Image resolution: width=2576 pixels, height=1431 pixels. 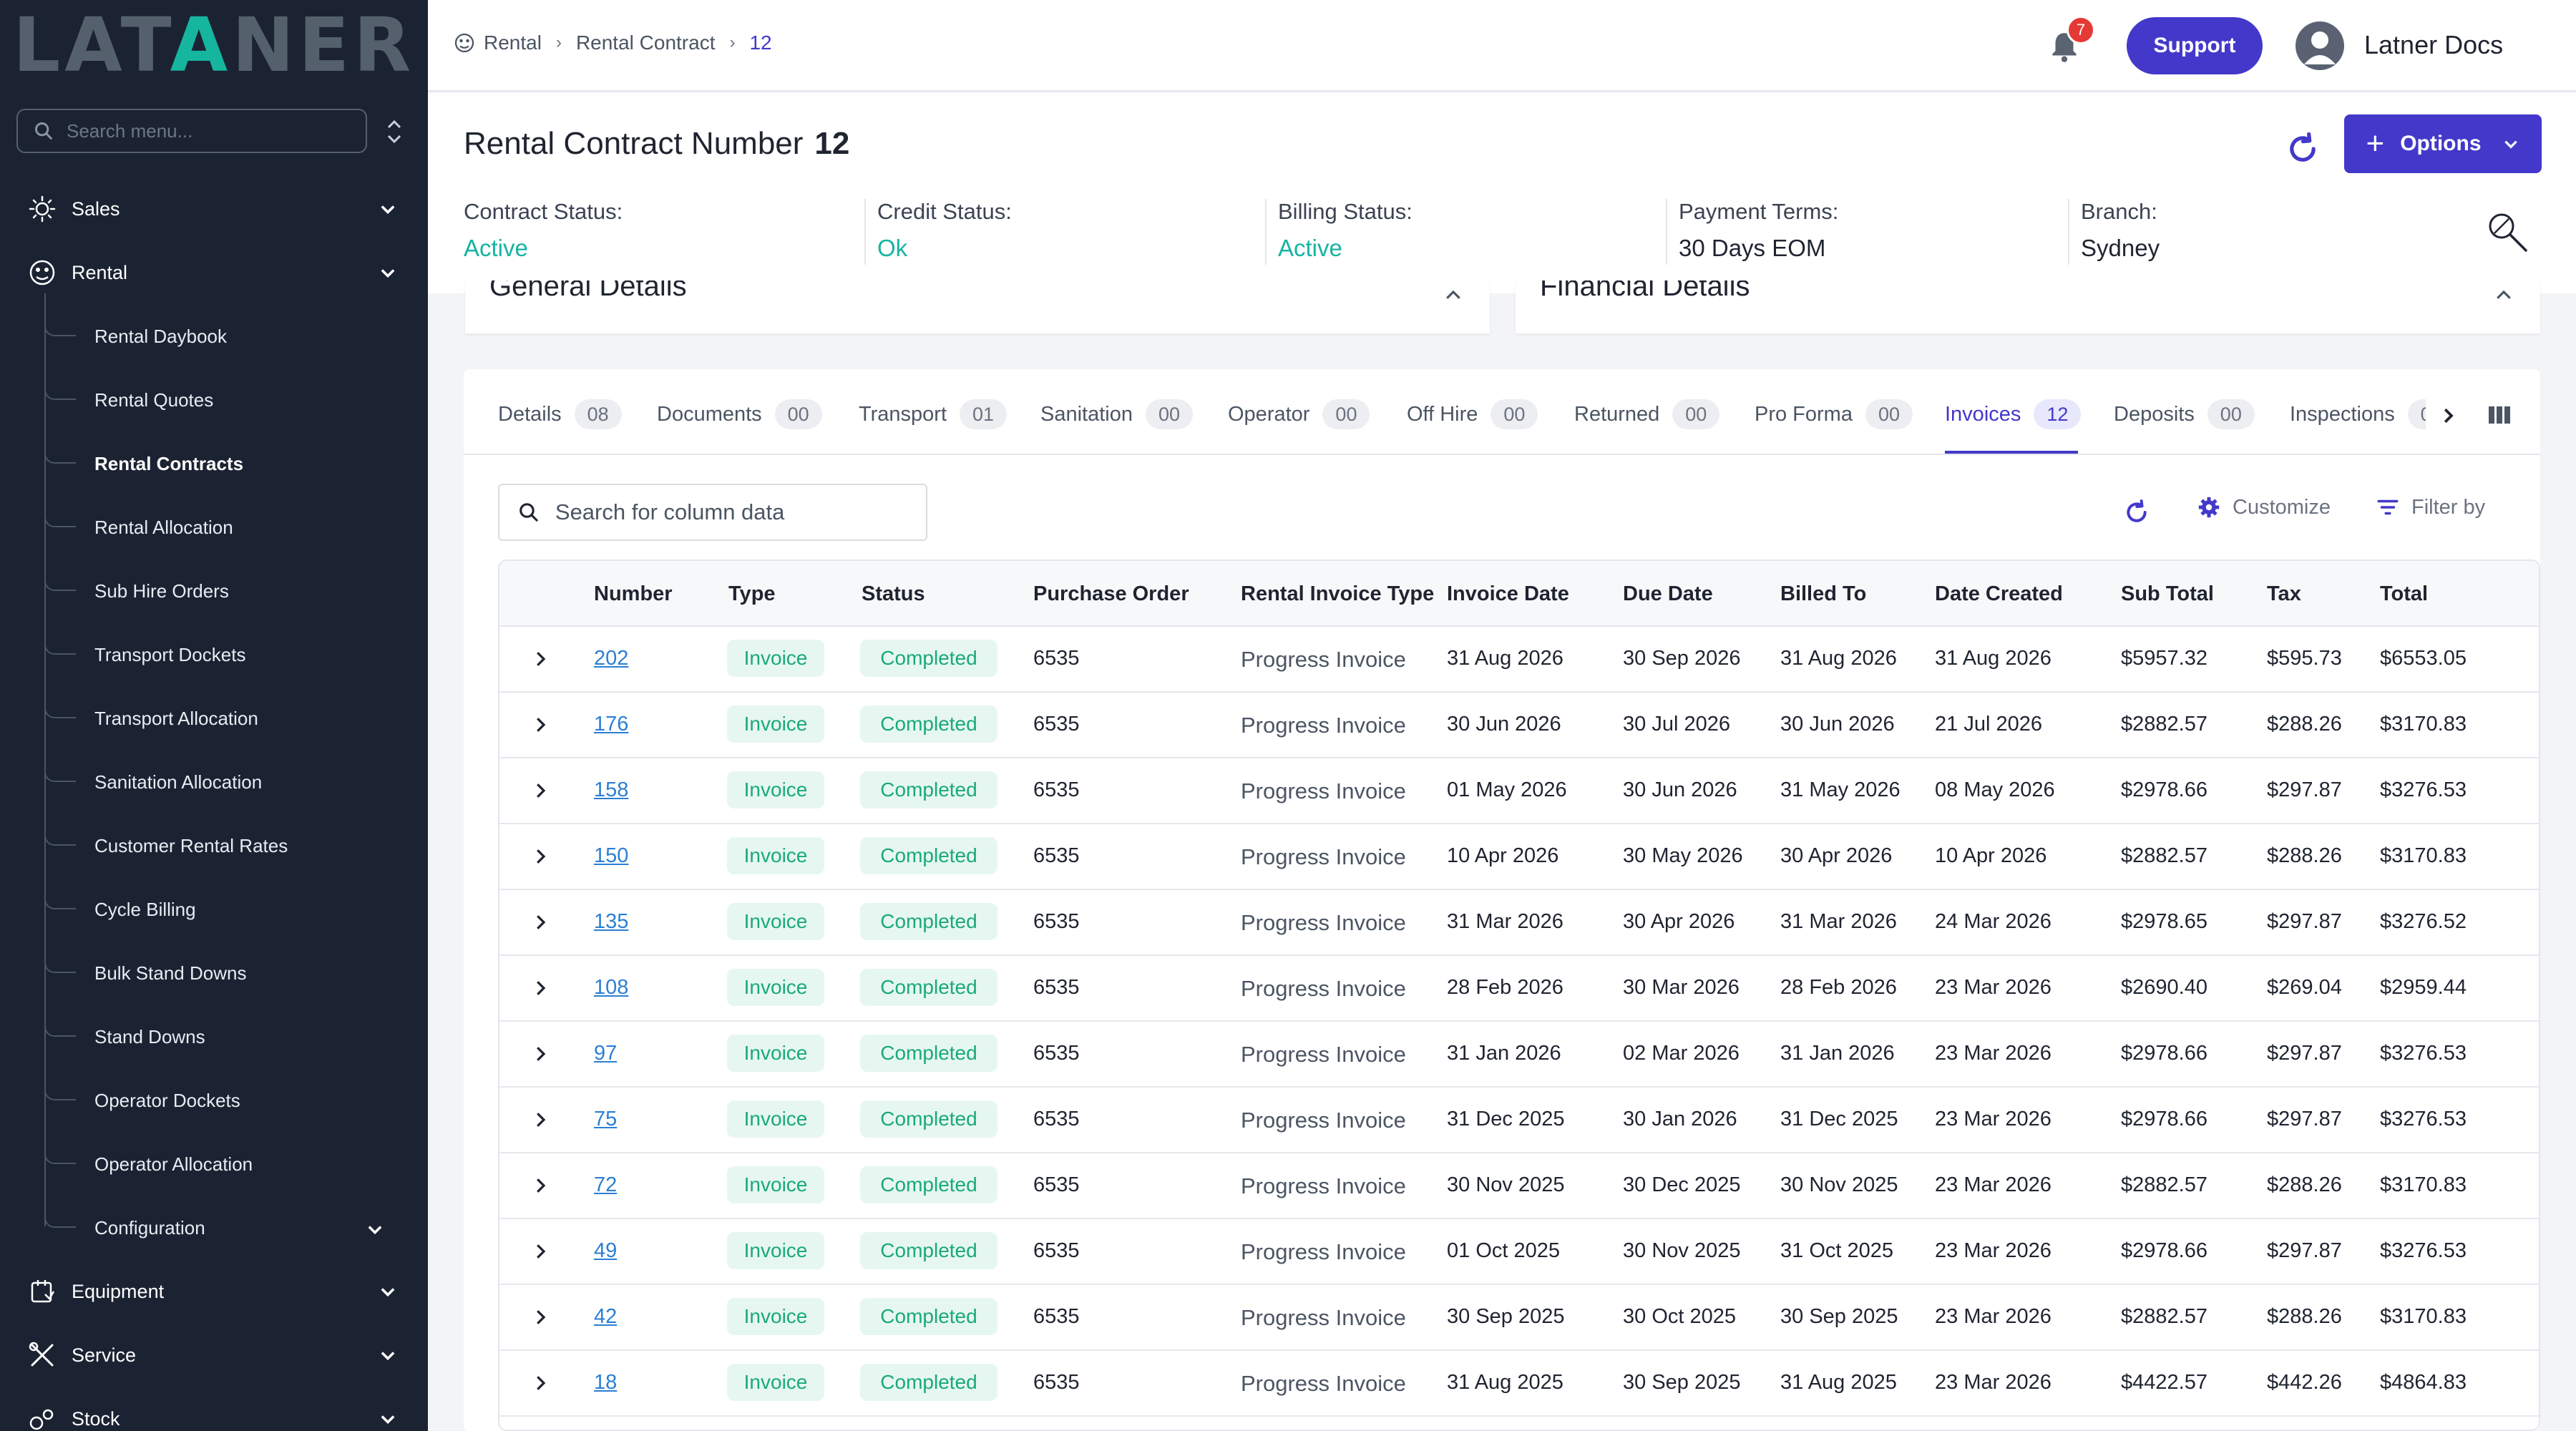 I want to click on invoice-number-link: 97, so click(x=606, y=1054).